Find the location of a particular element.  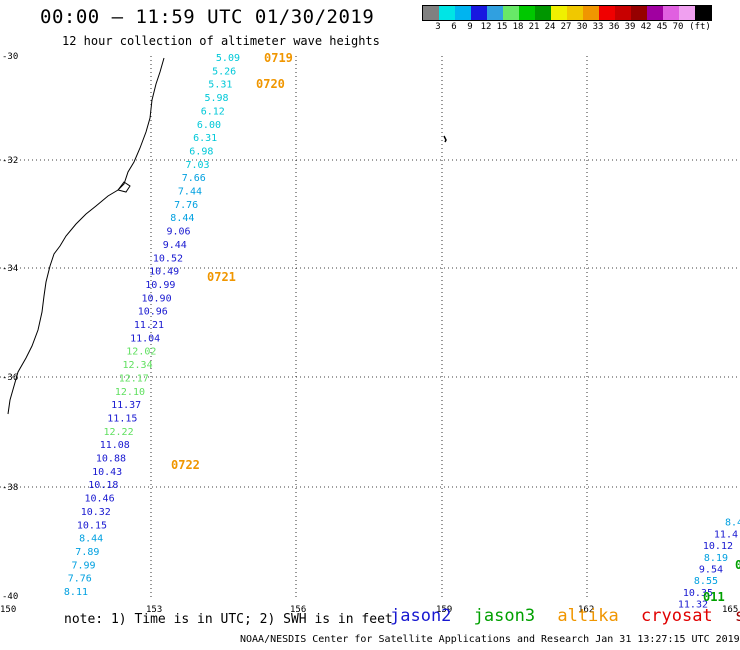

scale-label: 70 is located at coordinates (678, 27).